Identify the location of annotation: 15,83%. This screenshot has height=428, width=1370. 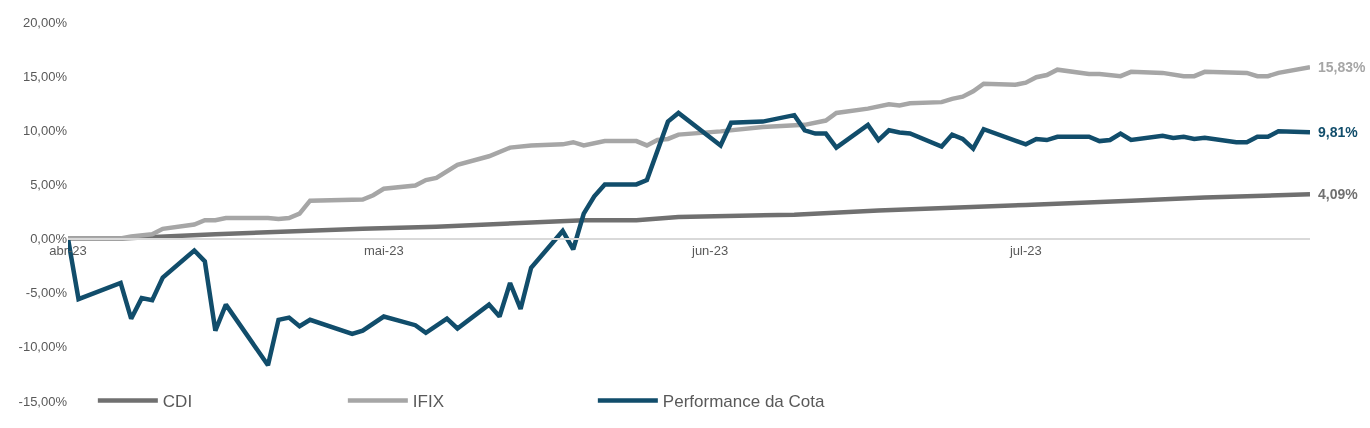
(1342, 67).